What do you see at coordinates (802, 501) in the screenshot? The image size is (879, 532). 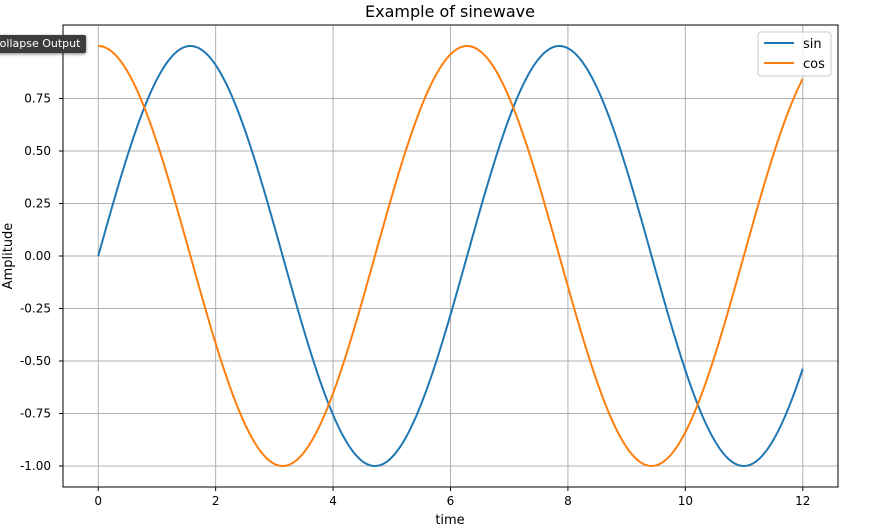 I see `x-tick-label: 12` at bounding box center [802, 501].